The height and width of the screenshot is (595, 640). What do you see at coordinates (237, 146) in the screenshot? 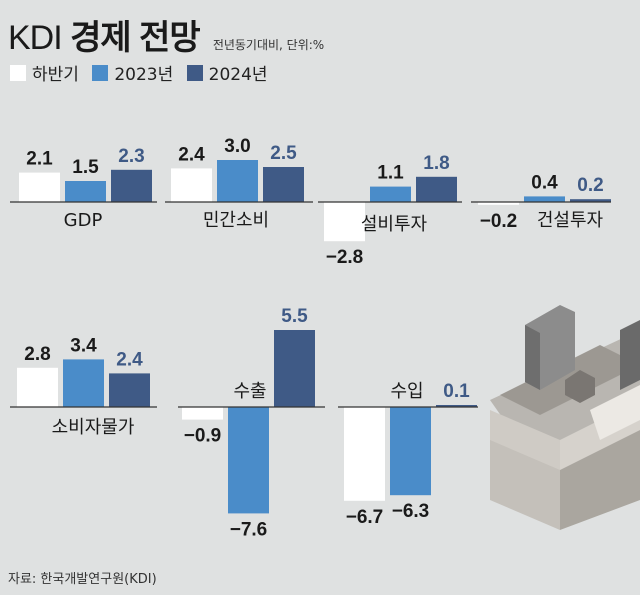
I see `data-label-1-1: 3.0` at bounding box center [237, 146].